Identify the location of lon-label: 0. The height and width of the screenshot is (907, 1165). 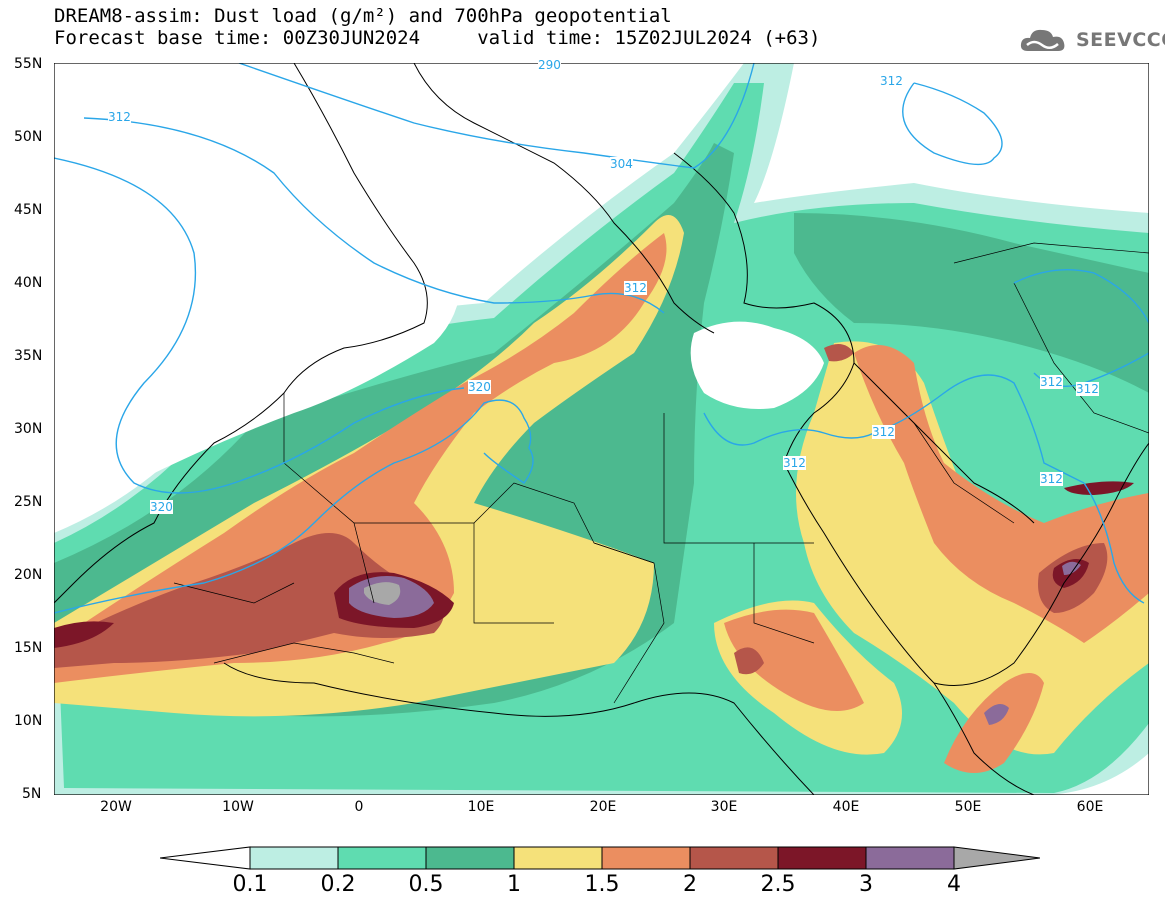
(359, 807).